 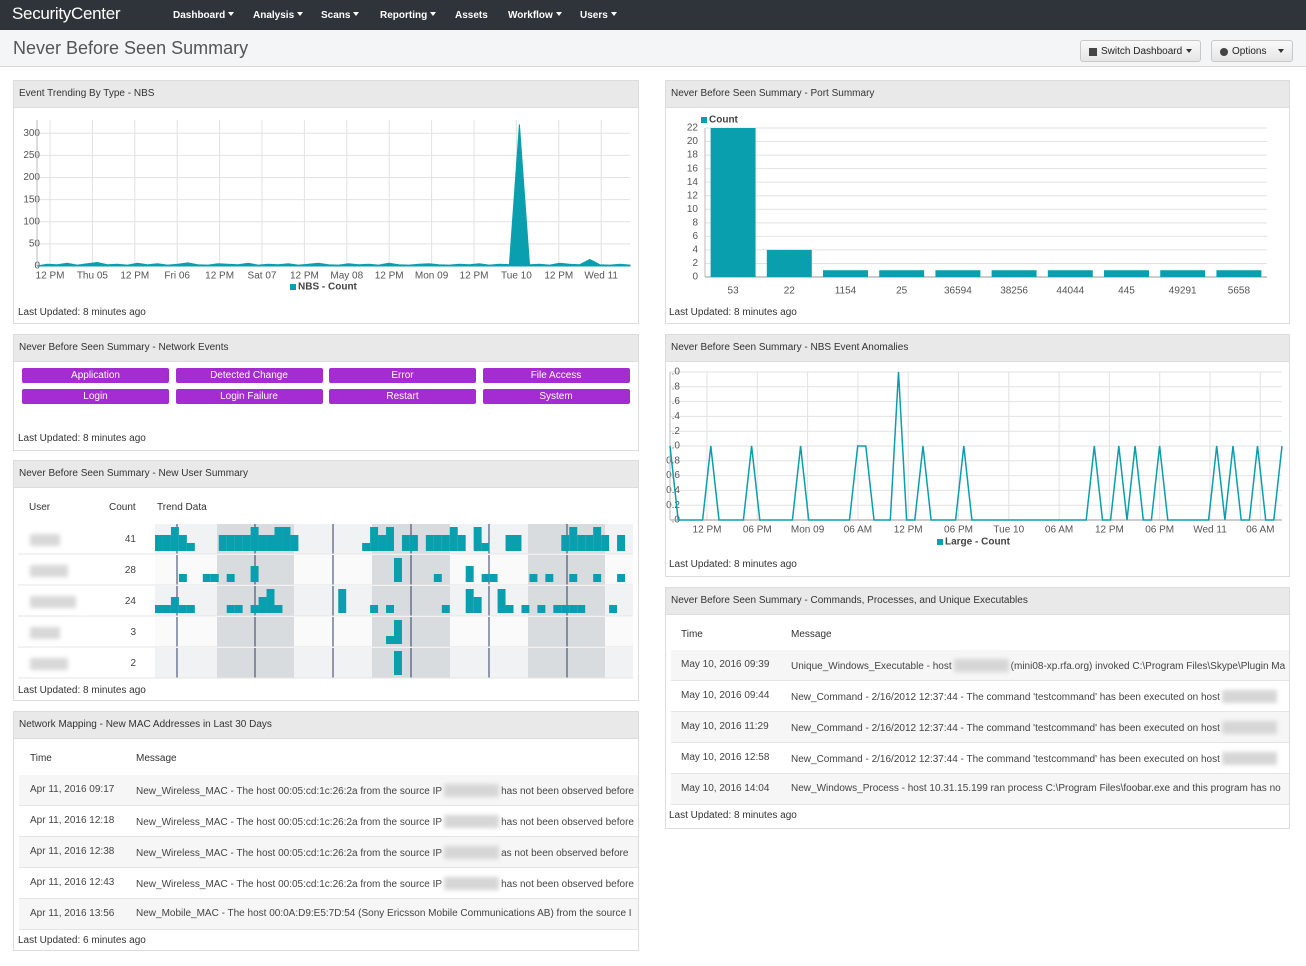 What do you see at coordinates (340, 15) in the screenshot?
I see `nav-item: Scans` at bounding box center [340, 15].